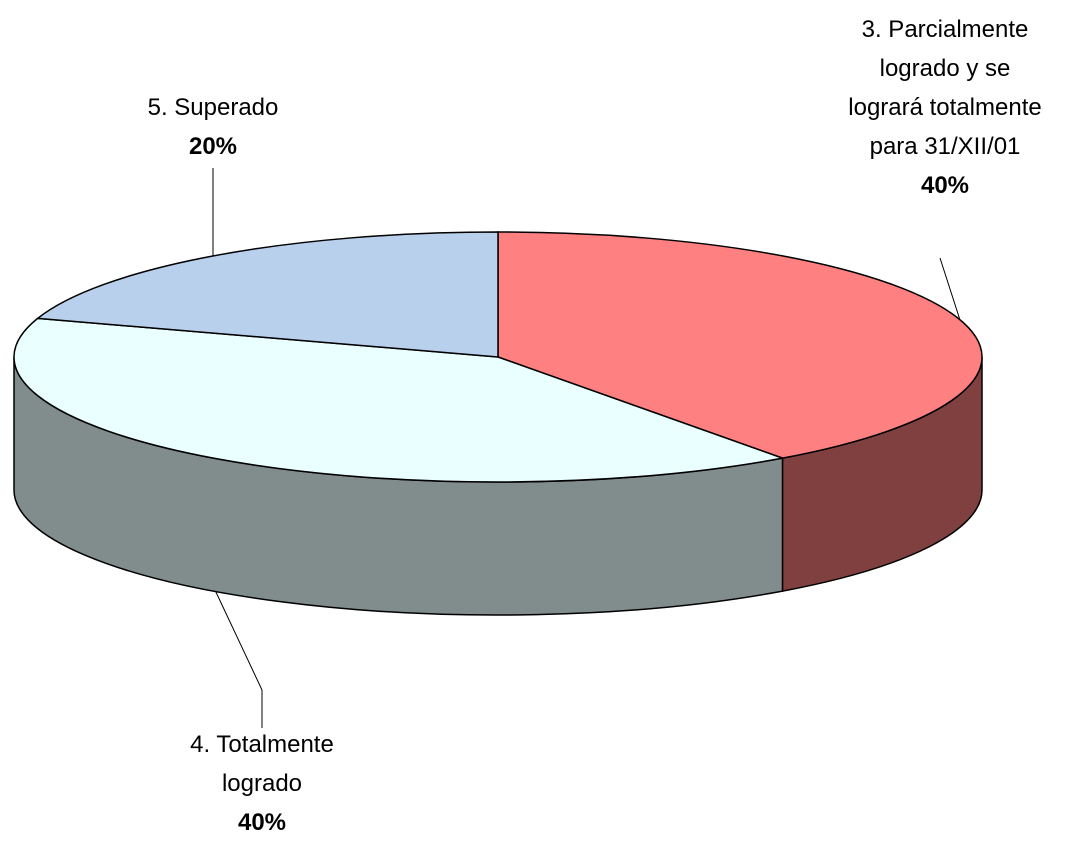 The height and width of the screenshot is (842, 1065). What do you see at coordinates (213, 146) in the screenshot?
I see `value-label: 20%` at bounding box center [213, 146].